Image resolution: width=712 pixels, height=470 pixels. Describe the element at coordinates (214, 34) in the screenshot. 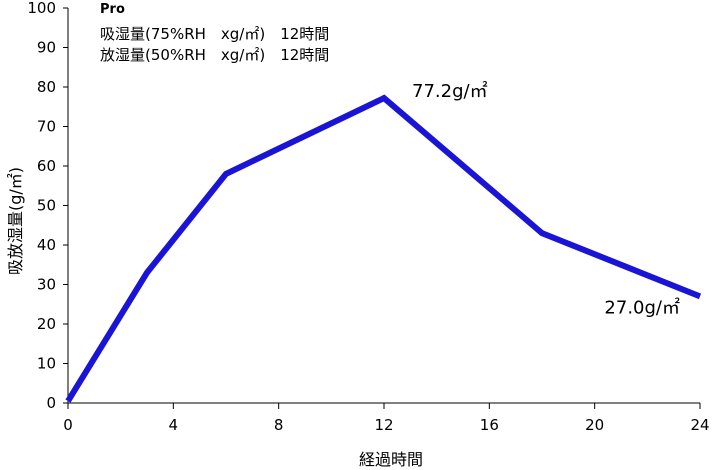

I see `legend-line-absorb: 吸湿量(75%RH xg/㎡) 12時間` at that location.